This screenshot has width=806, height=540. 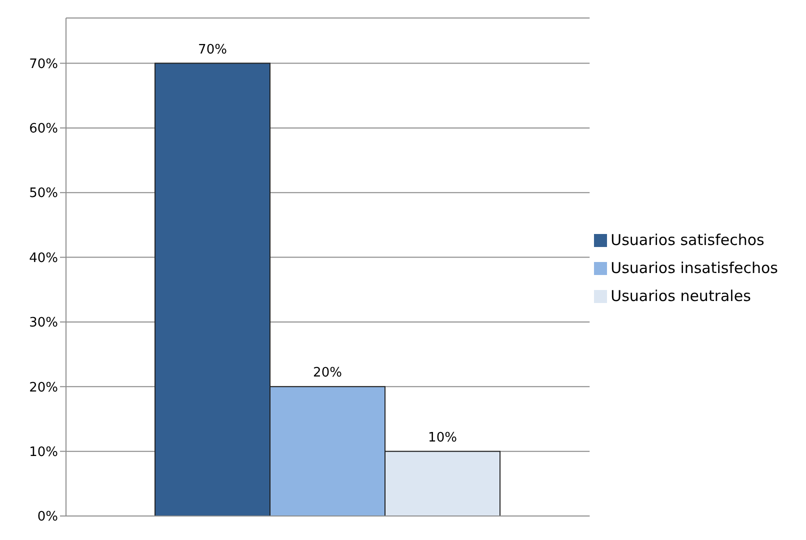 I want to click on y-tick-label: 50%, so click(x=43, y=194).